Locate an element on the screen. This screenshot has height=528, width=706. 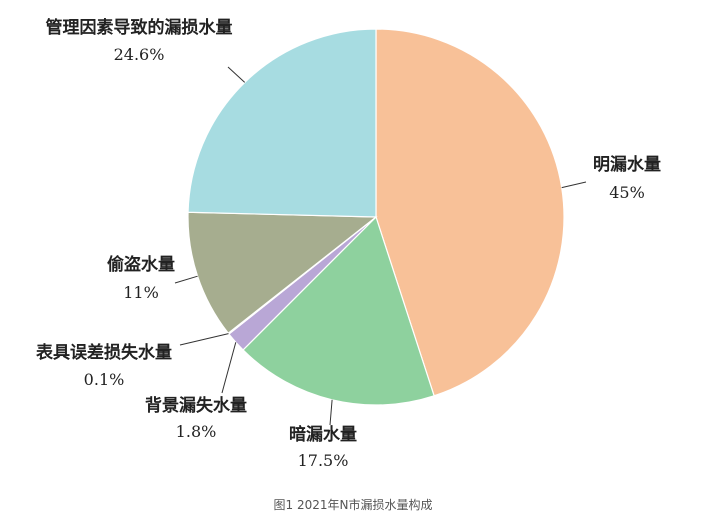
slice-name-label-1: 暗漏水量 is located at coordinates (323, 434).